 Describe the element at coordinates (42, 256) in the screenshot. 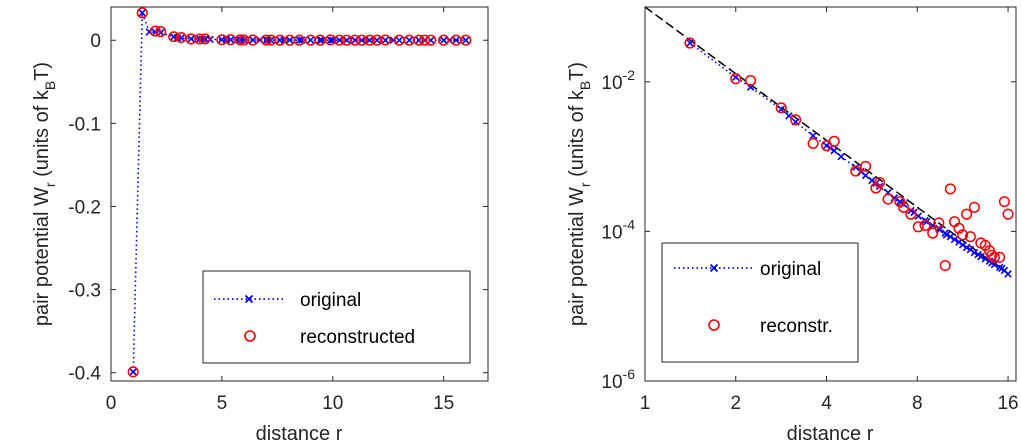

I see `left-y-axis-label-main: pair potential W` at that location.